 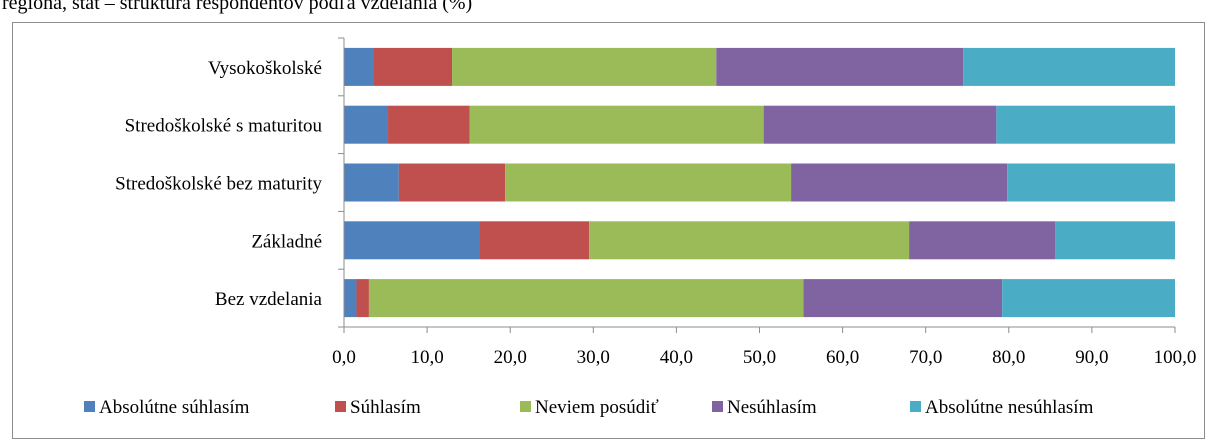 I want to click on x-tick-label: 60,0, so click(x=842, y=357).